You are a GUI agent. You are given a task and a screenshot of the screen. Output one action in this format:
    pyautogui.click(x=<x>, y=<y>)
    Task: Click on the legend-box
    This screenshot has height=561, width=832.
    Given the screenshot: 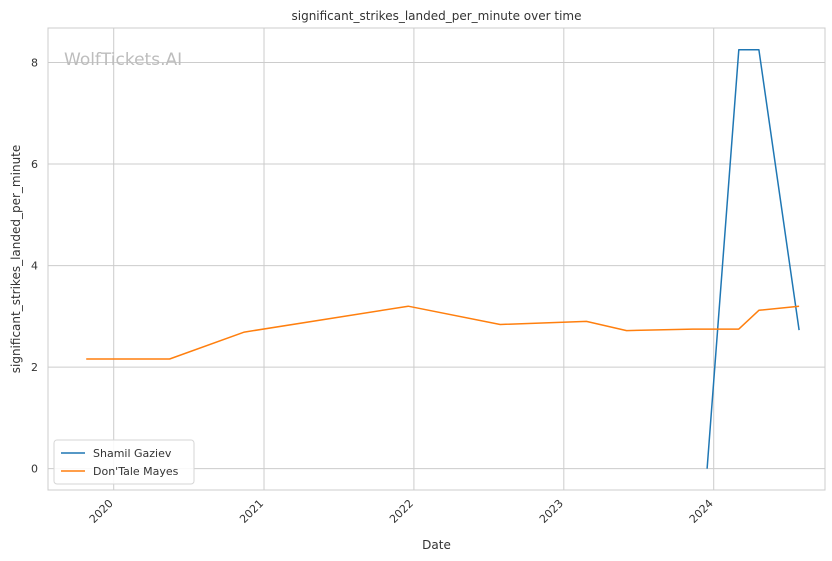 What is the action you would take?
    pyautogui.click(x=124, y=462)
    